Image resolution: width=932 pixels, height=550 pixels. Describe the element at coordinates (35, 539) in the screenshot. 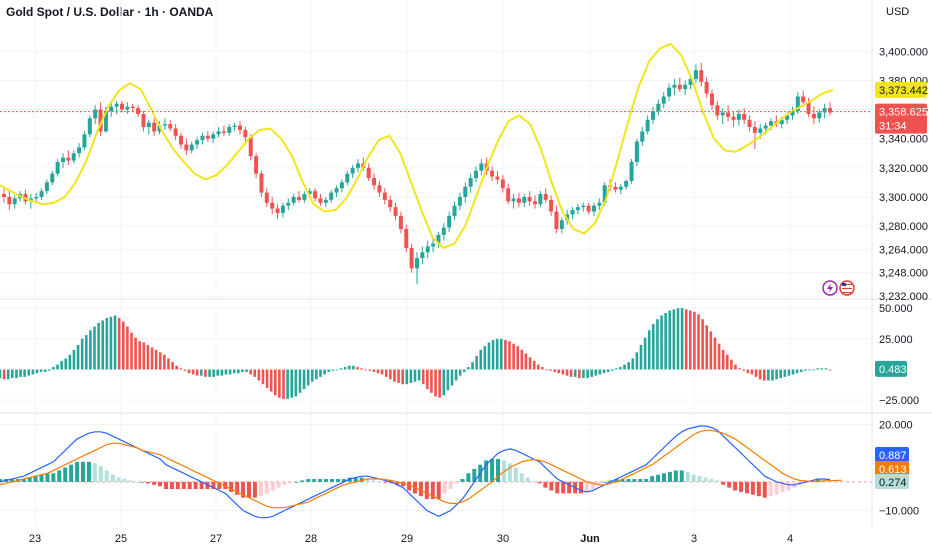

I see `time-tick-label: 23` at that location.